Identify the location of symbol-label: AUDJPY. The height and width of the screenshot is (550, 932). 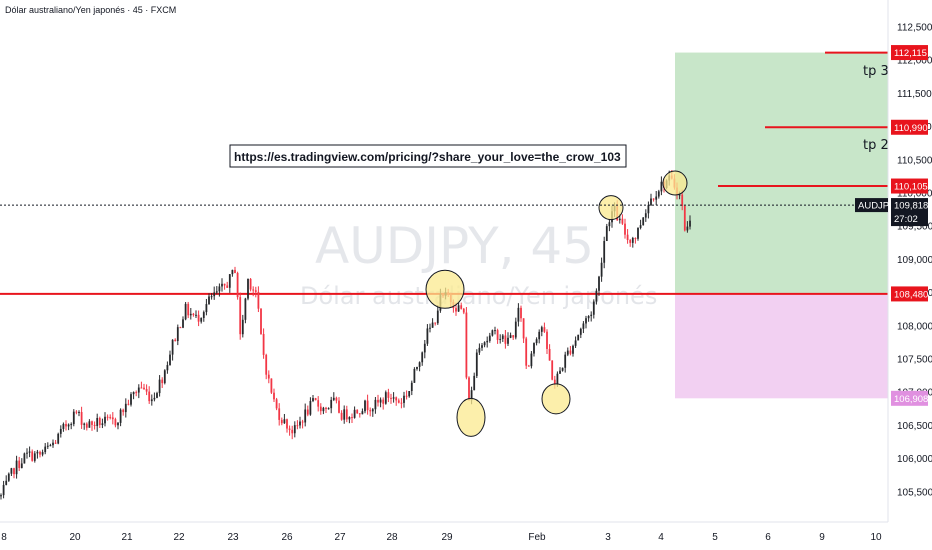
(877, 206).